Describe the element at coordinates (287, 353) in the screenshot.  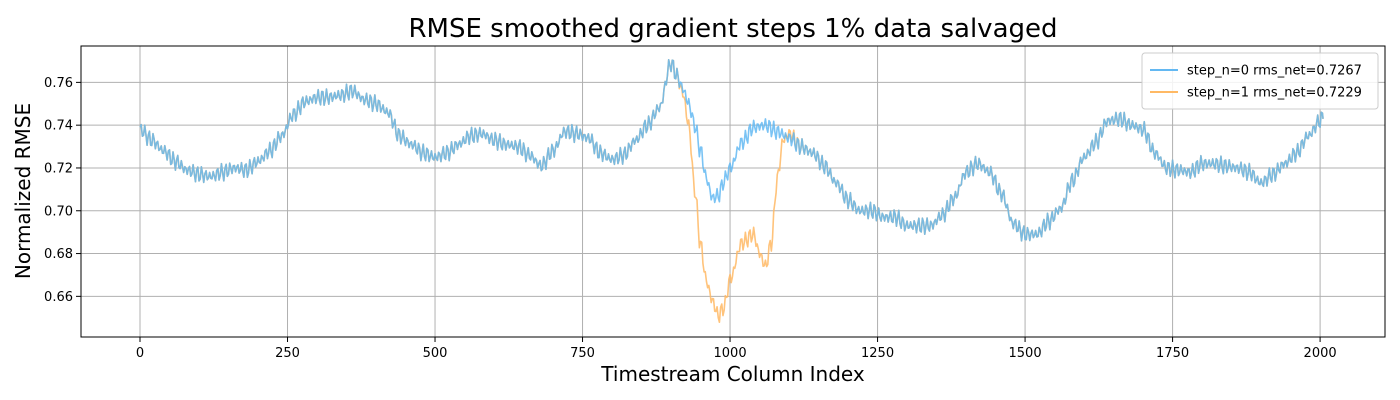
I see `x-tick-label: 250` at that location.